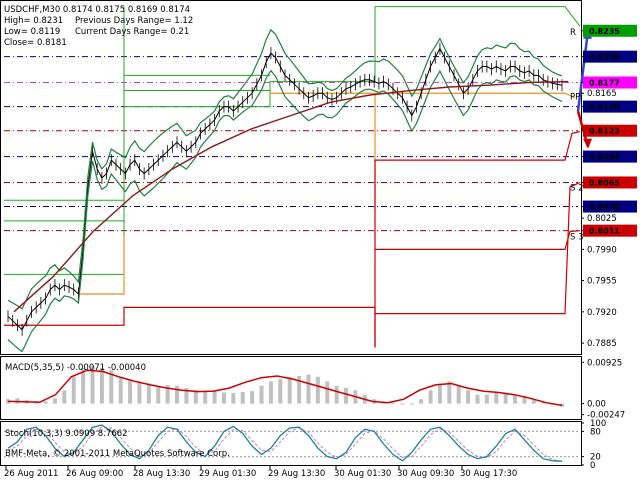 This screenshot has height=480, width=640. Describe the element at coordinates (583, 71) in the screenshot. I see `up-arrow` at that location.